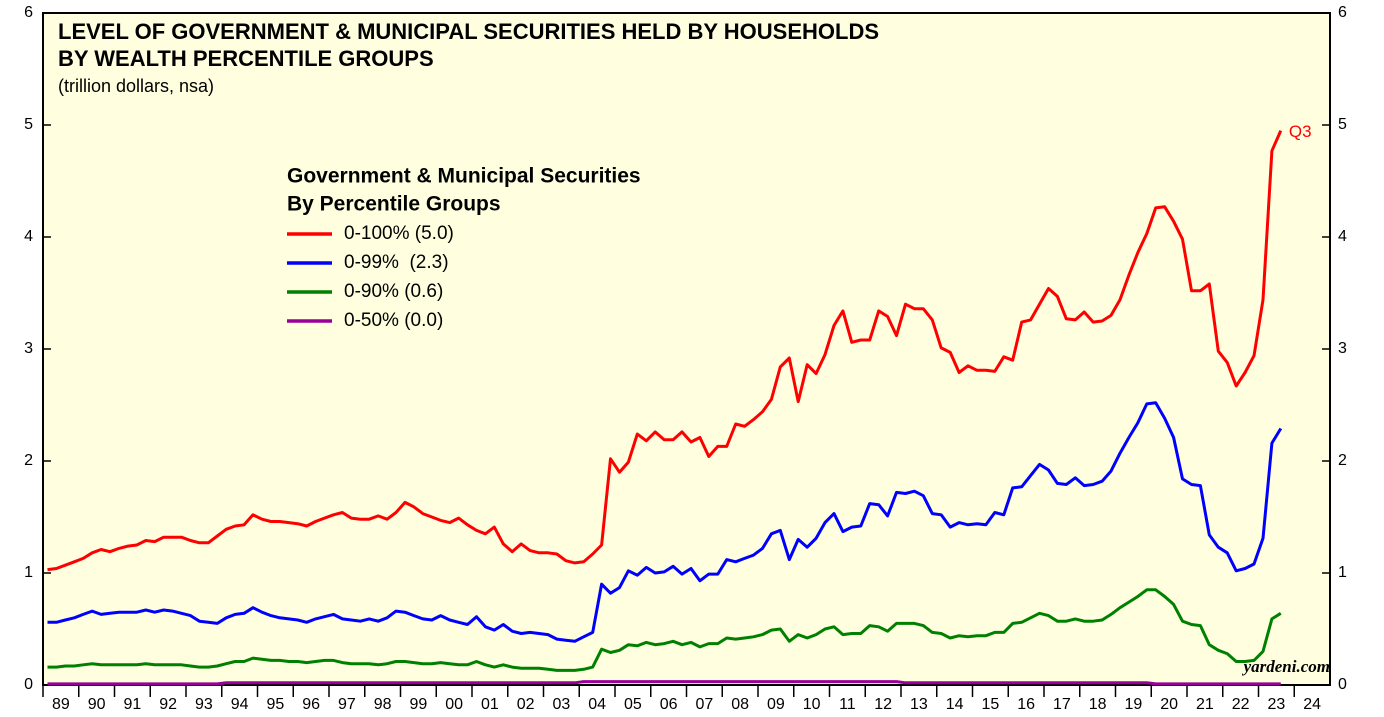  Describe the element at coordinates (740, 704) in the screenshot. I see `x-tick-label: 08` at that location.